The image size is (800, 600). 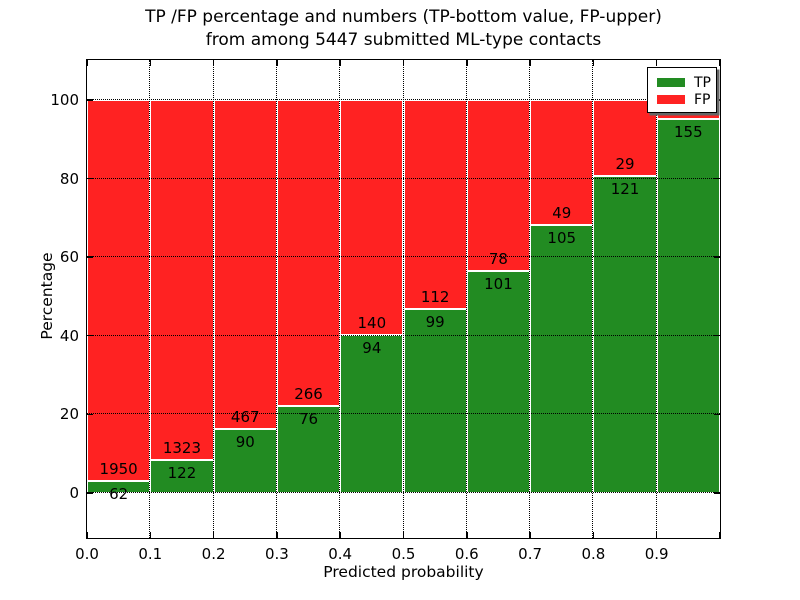 I want to click on fp-count-label: 1950, so click(x=118, y=468).